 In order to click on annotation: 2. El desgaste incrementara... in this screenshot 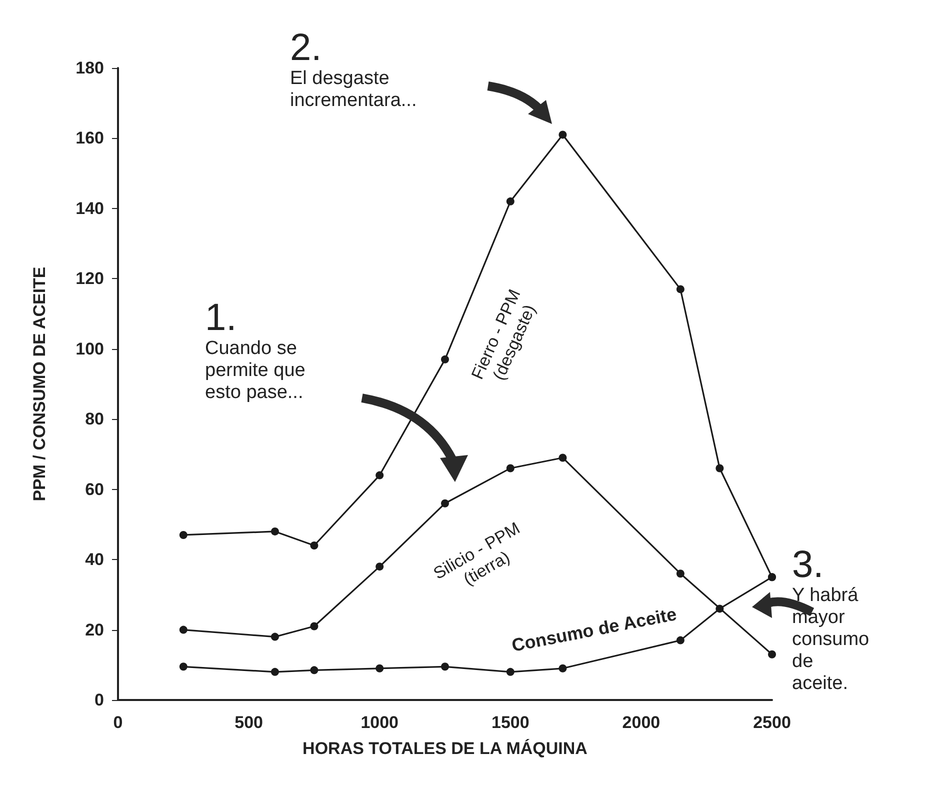, I will do `click(354, 69)`.